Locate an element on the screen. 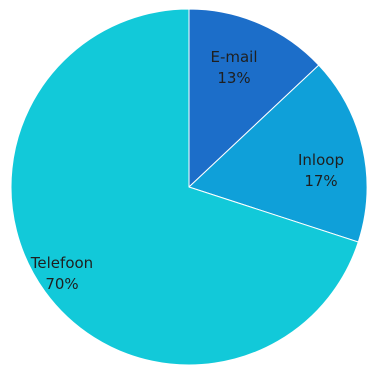 The width and height of the screenshot is (369, 370). slice-percent-label: 13% is located at coordinates (233, 78).